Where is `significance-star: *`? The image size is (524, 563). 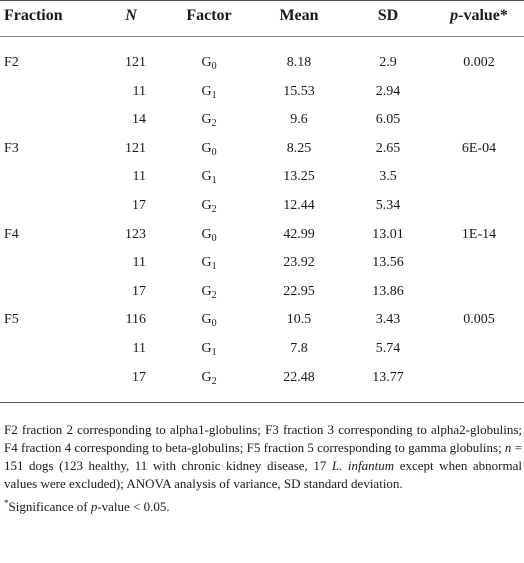 significance-star: * is located at coordinates (6, 503).